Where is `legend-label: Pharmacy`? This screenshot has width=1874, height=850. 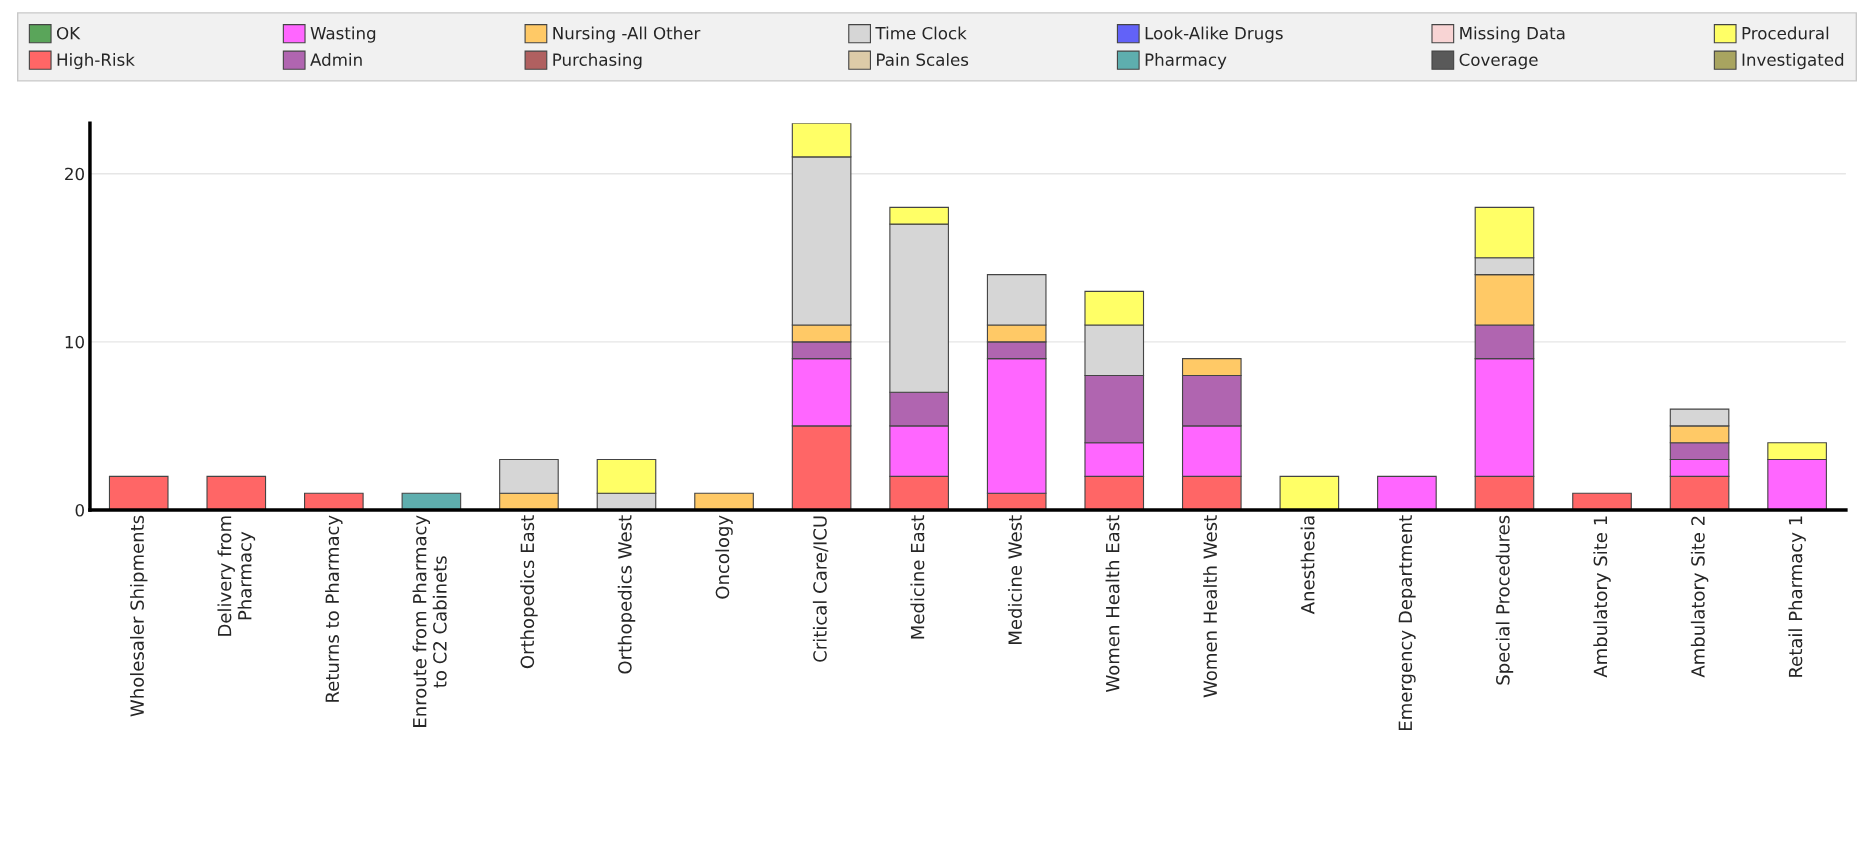
legend-label: Pharmacy is located at coordinates (1186, 61).